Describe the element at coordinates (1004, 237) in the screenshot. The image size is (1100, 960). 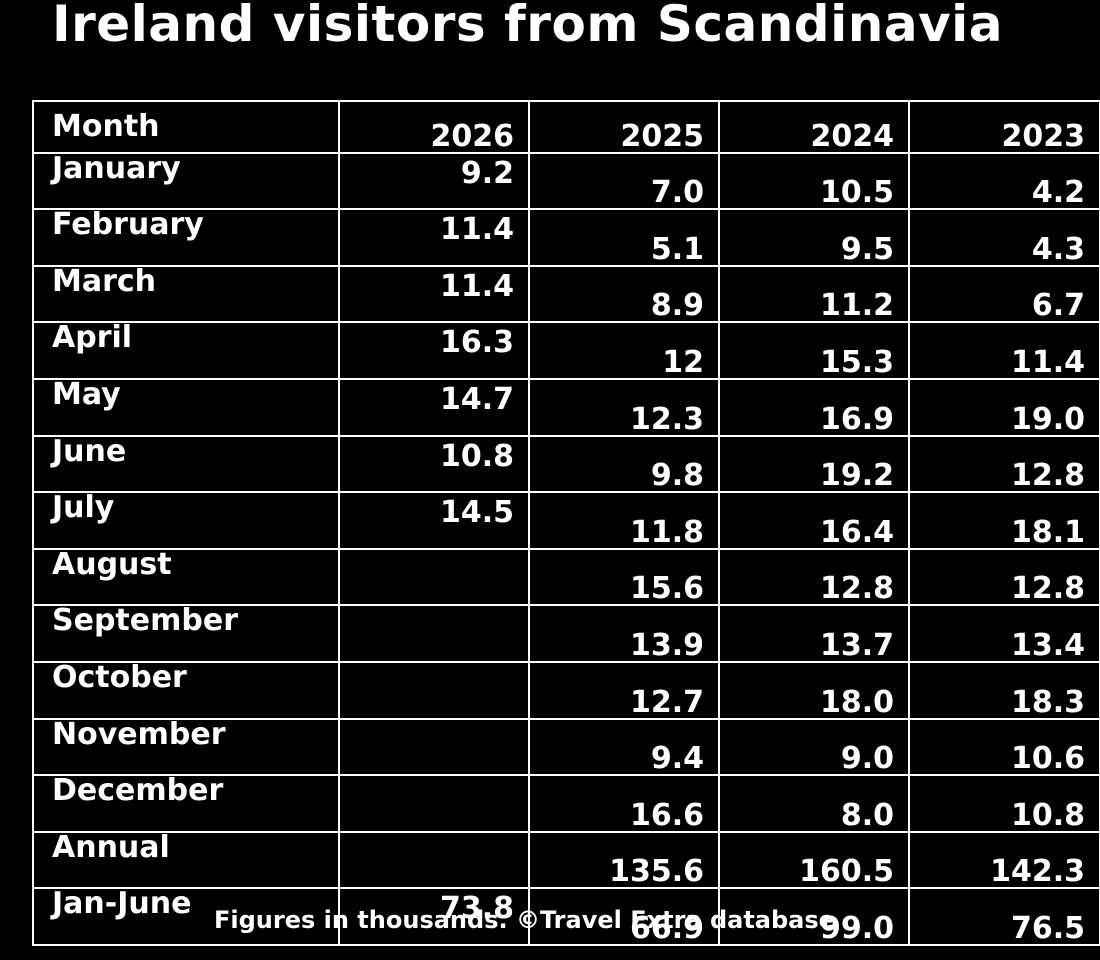
I see `value-cell-2023: 4.3` at that location.